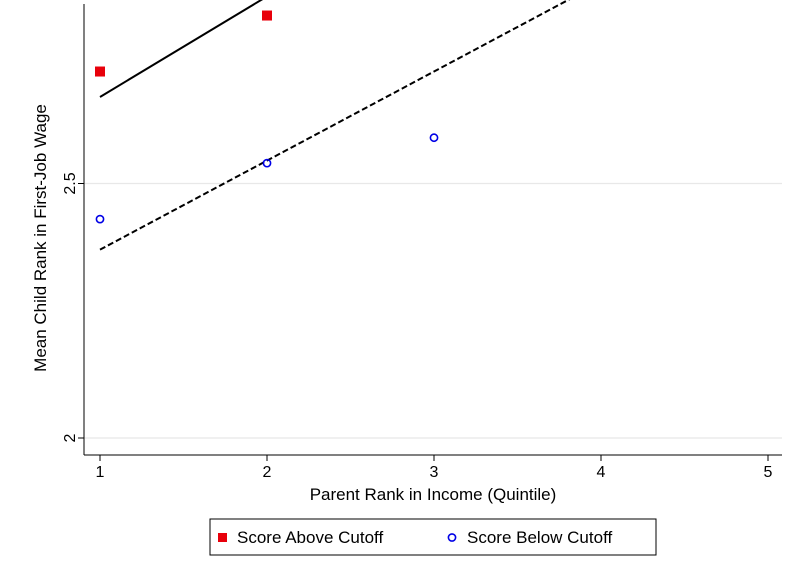 The image size is (788, 580). I want to click on x-axis-title: Parent Rank in Income (Quintile), so click(433, 494).